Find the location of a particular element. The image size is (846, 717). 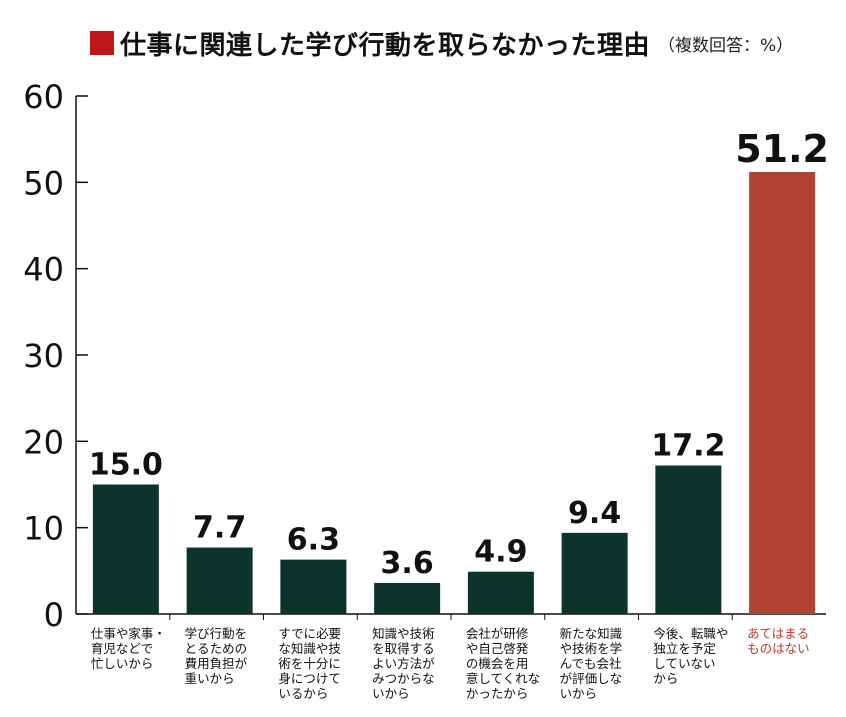

y-tick-label: 0 is located at coordinates (54, 615).